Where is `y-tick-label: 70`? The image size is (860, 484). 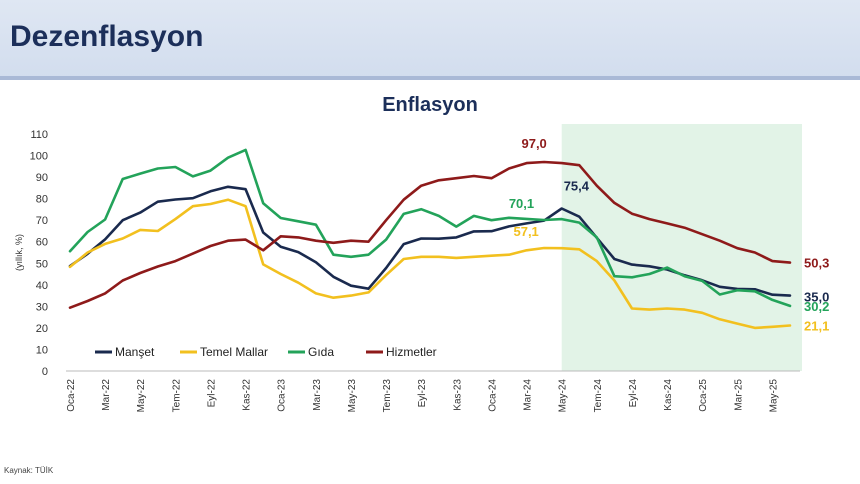 y-tick-label: 70 is located at coordinates (42, 221).